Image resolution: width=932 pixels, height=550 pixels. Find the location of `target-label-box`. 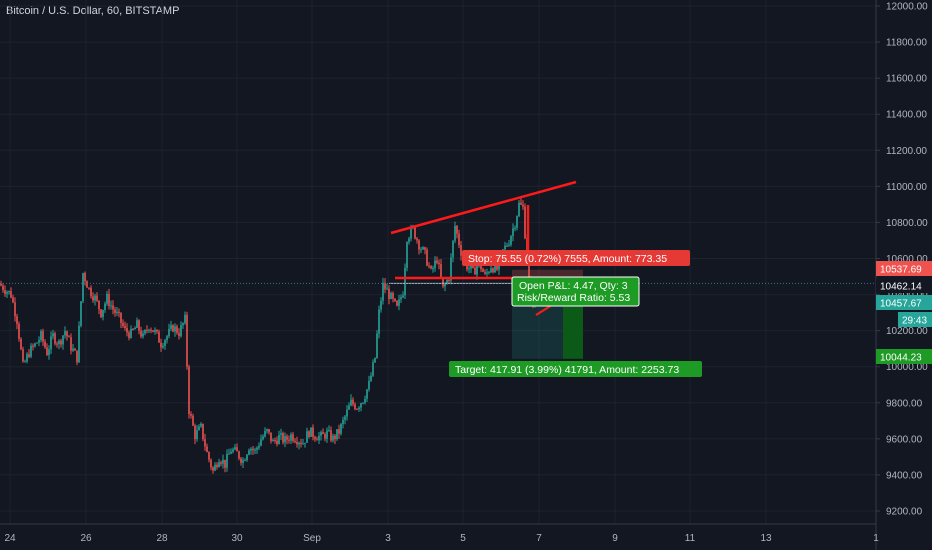

target-label-box is located at coordinates (575, 369).